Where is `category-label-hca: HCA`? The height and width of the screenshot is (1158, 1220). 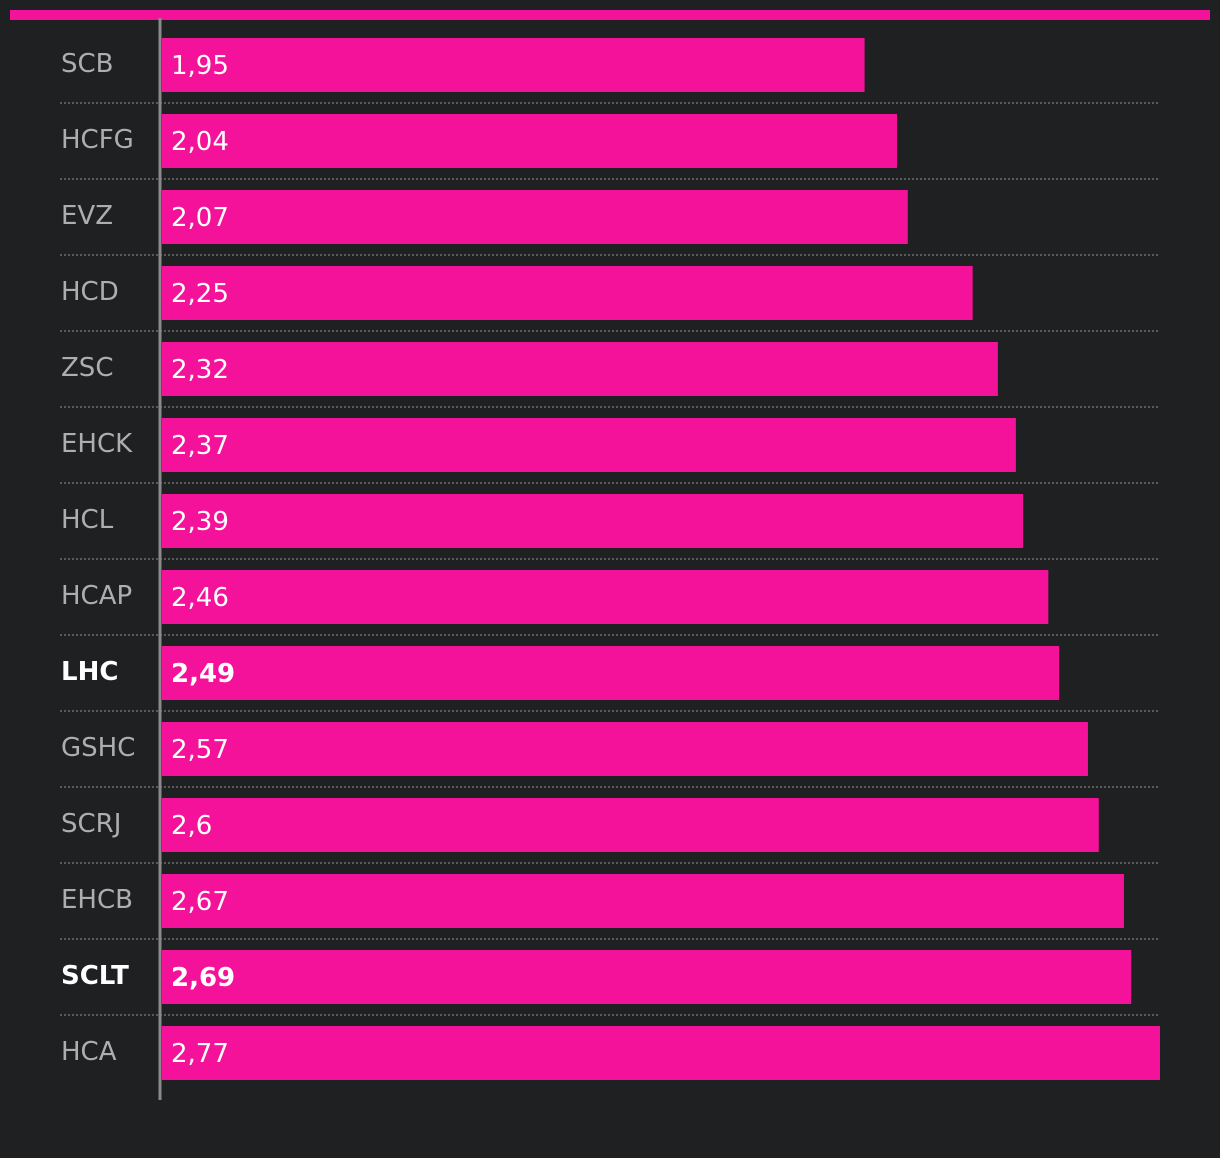 category-label-hca: HCA is located at coordinates (89, 1052).